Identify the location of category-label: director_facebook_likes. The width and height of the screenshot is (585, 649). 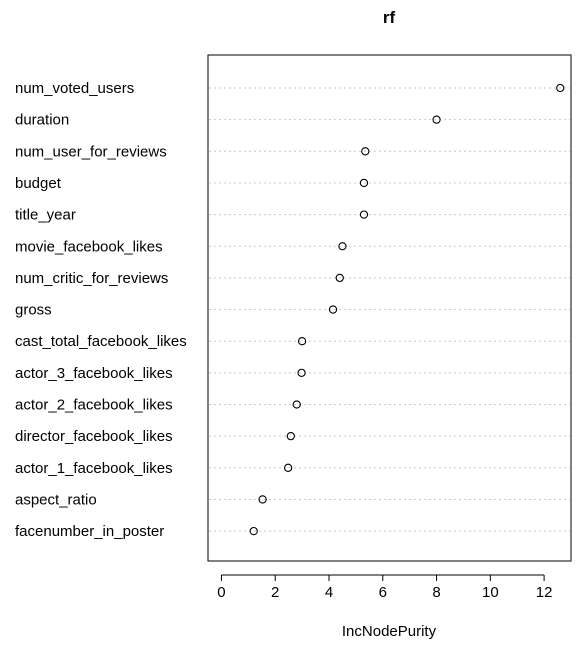
(94, 436).